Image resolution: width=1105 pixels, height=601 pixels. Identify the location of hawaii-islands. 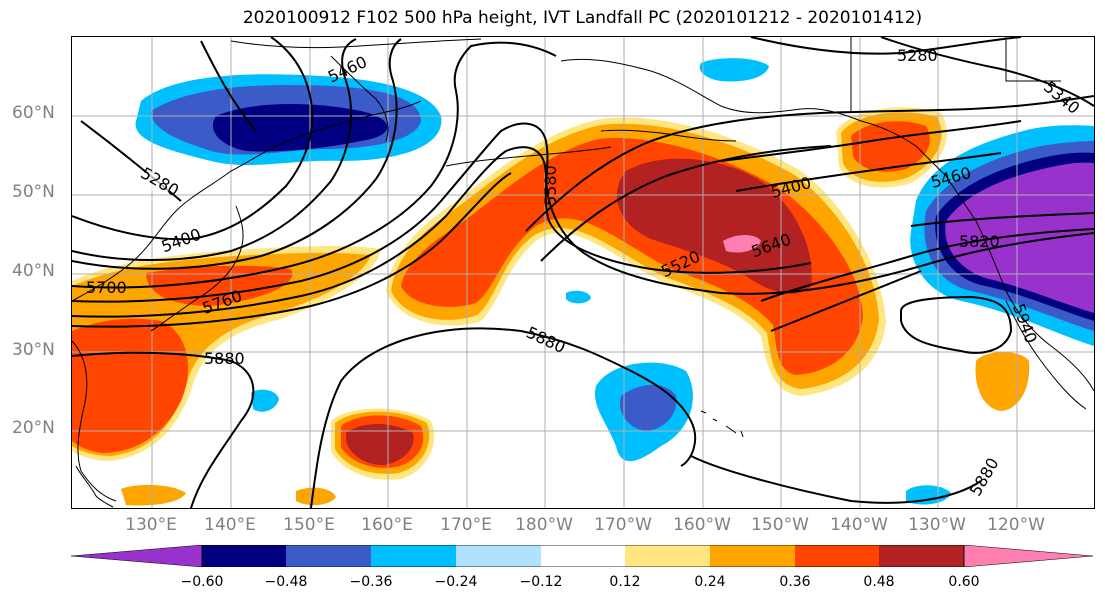
(722, 424).